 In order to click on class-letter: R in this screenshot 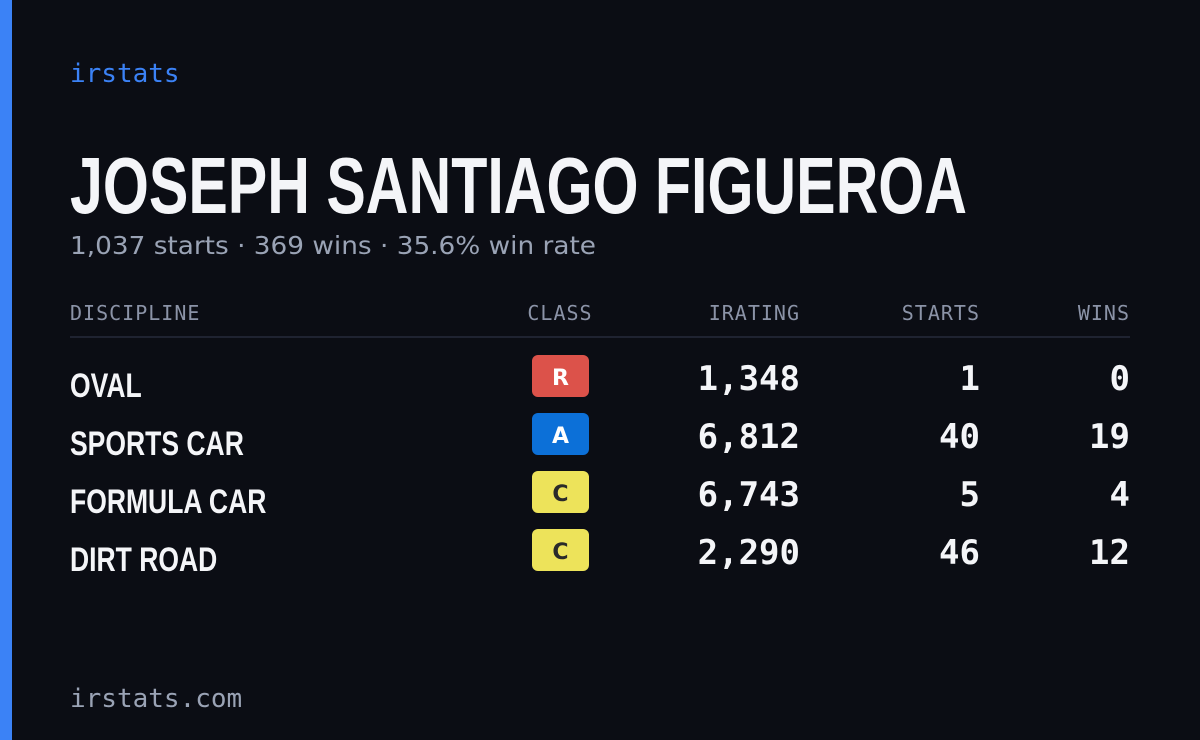, I will do `click(560, 378)`.